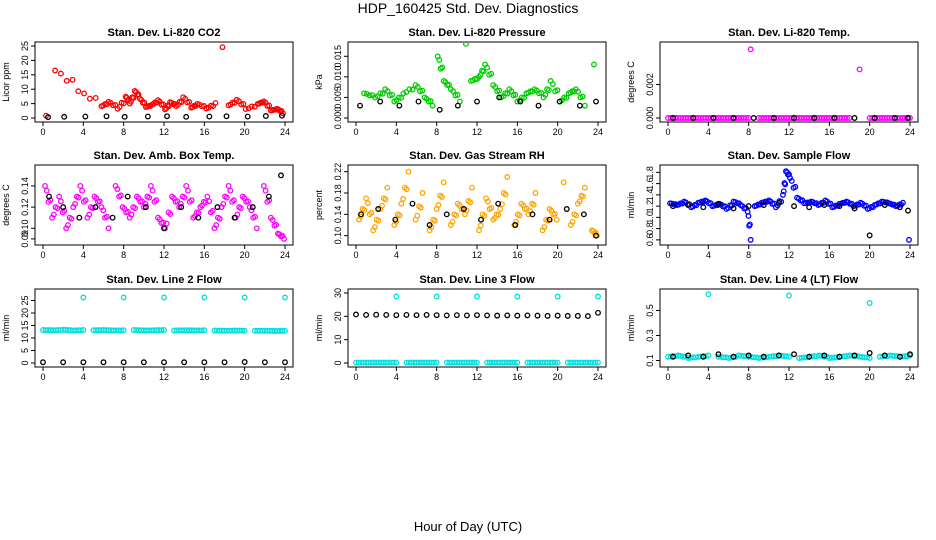 This screenshot has height=540, width=936. Describe the element at coordinates (477, 156) in the screenshot. I see `panel-title: Stan. Dev. Gas Stream RH` at that location.